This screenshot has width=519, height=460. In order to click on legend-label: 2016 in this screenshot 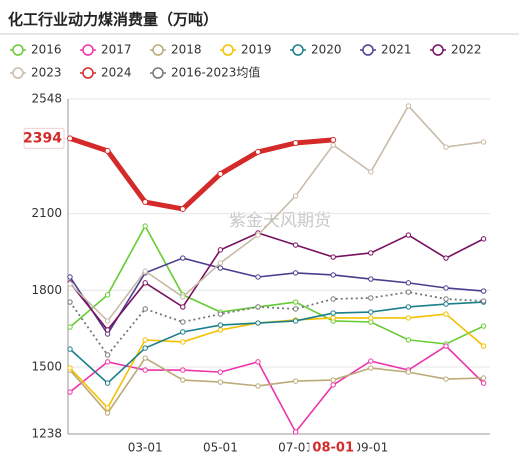, I will do `click(46, 50)`.